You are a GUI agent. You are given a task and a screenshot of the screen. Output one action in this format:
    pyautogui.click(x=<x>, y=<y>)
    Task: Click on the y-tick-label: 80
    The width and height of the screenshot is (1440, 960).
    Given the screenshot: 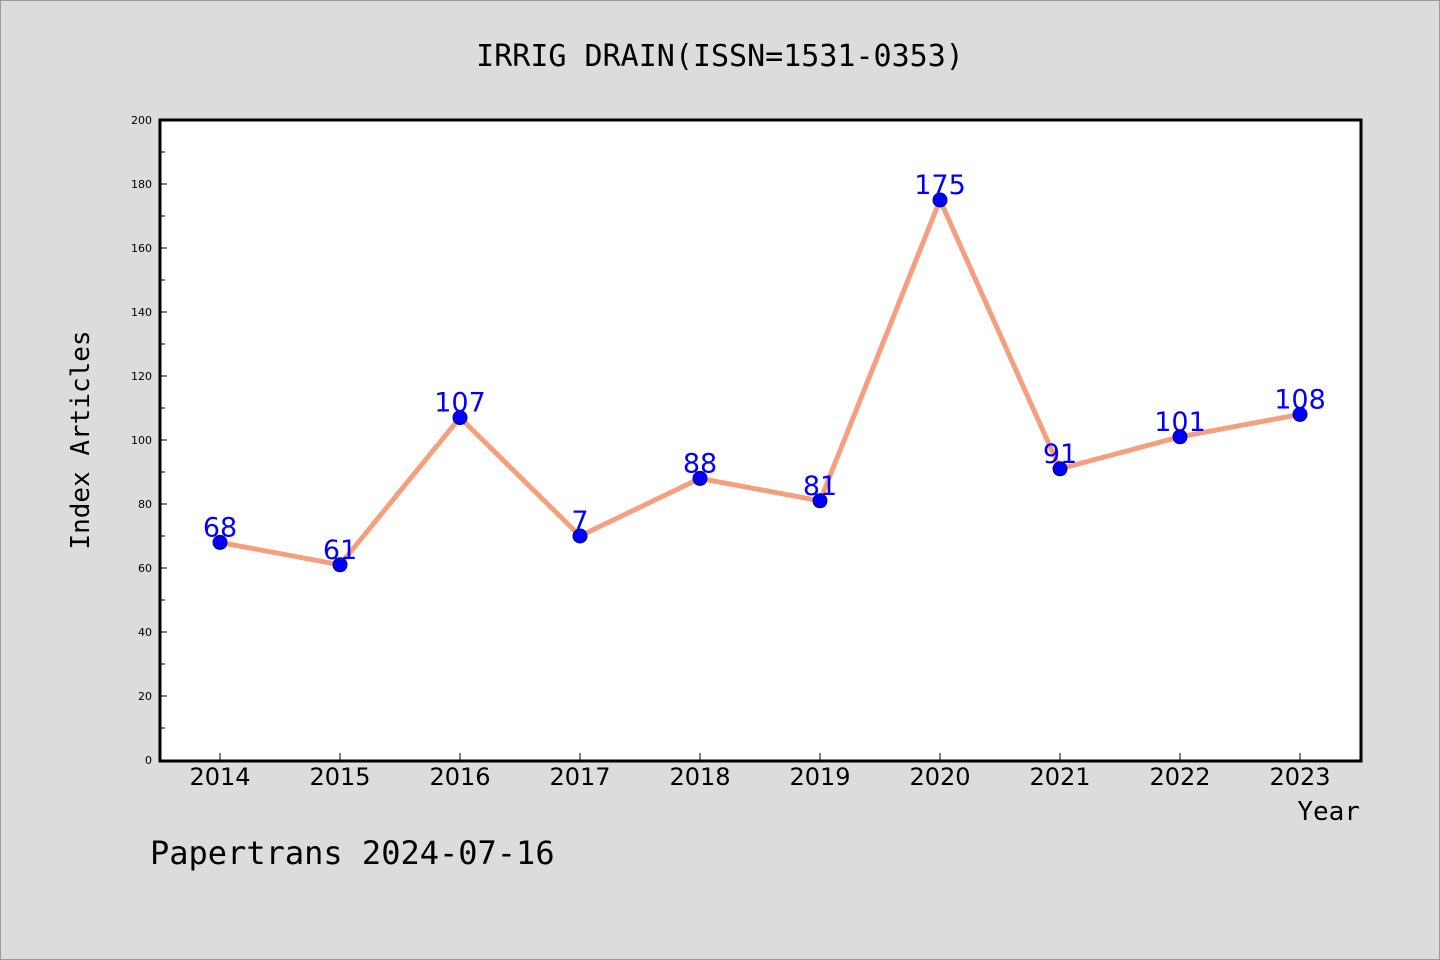 What is the action you would take?
    pyautogui.click(x=145, y=504)
    